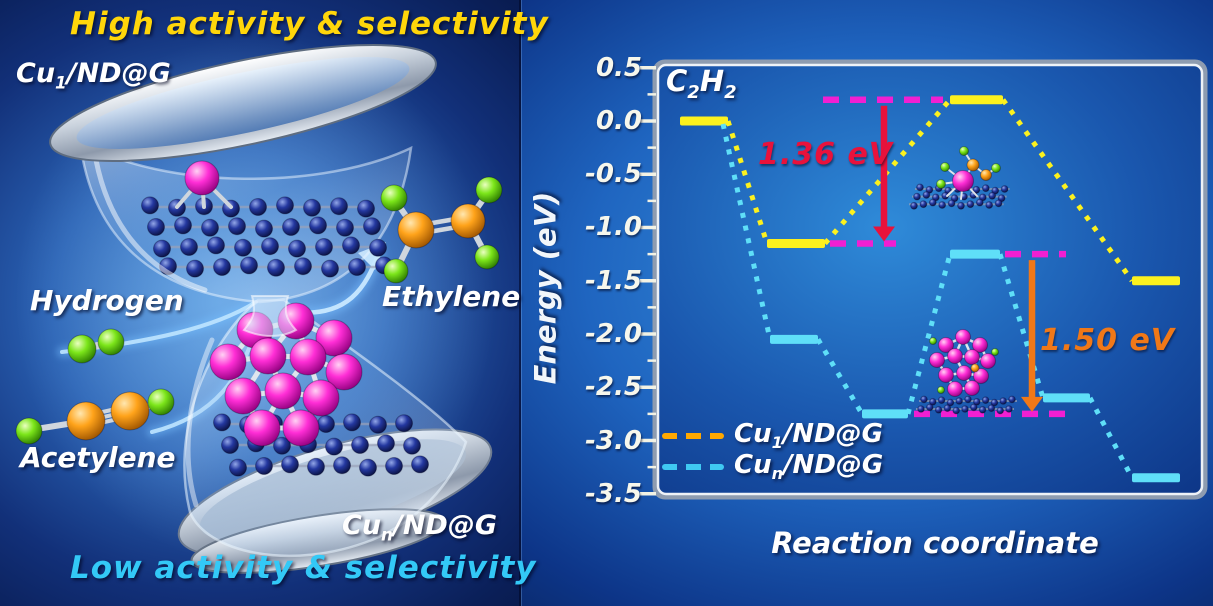  What do you see at coordinates (808, 436) in the screenshot?
I see `legend-label-cu1: Cu1/ND@G` at bounding box center [808, 436].